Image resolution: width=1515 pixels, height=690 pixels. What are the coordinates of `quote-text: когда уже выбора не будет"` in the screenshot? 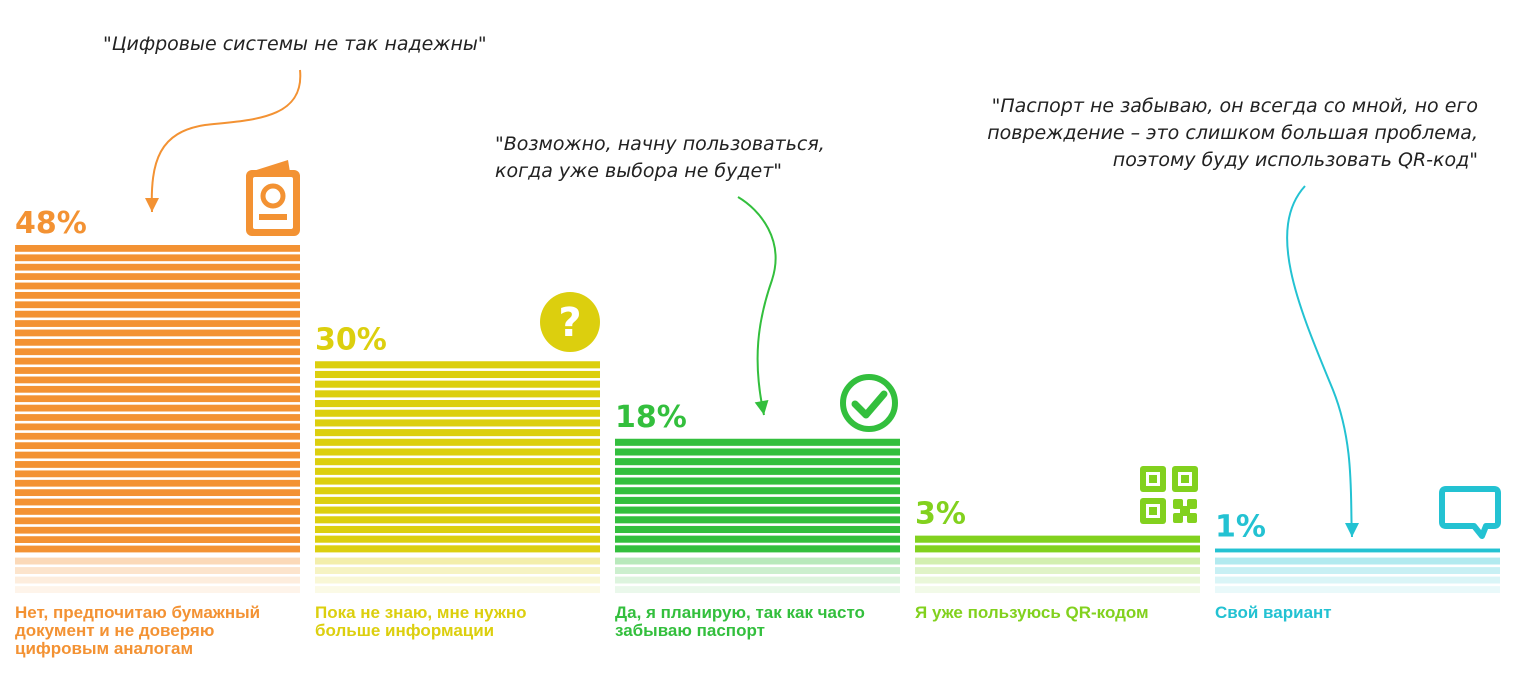 It's located at (638, 171).